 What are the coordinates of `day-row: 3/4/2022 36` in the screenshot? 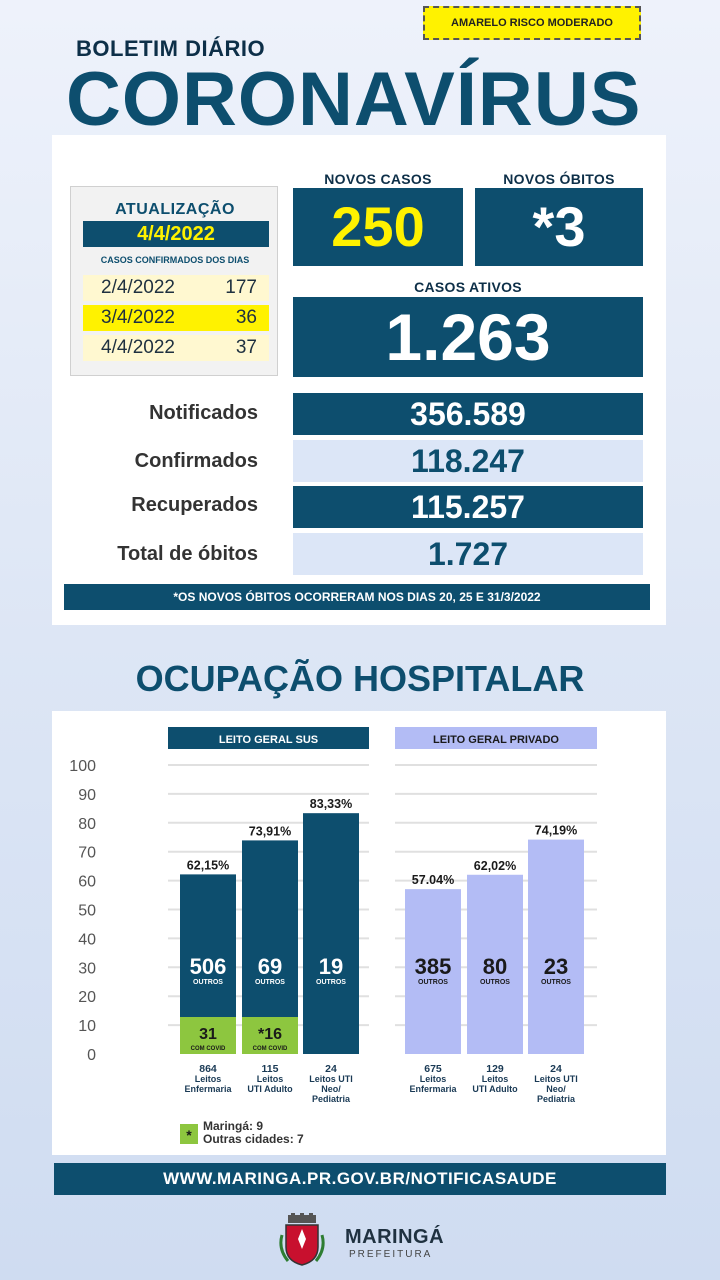 It's located at (176, 318).